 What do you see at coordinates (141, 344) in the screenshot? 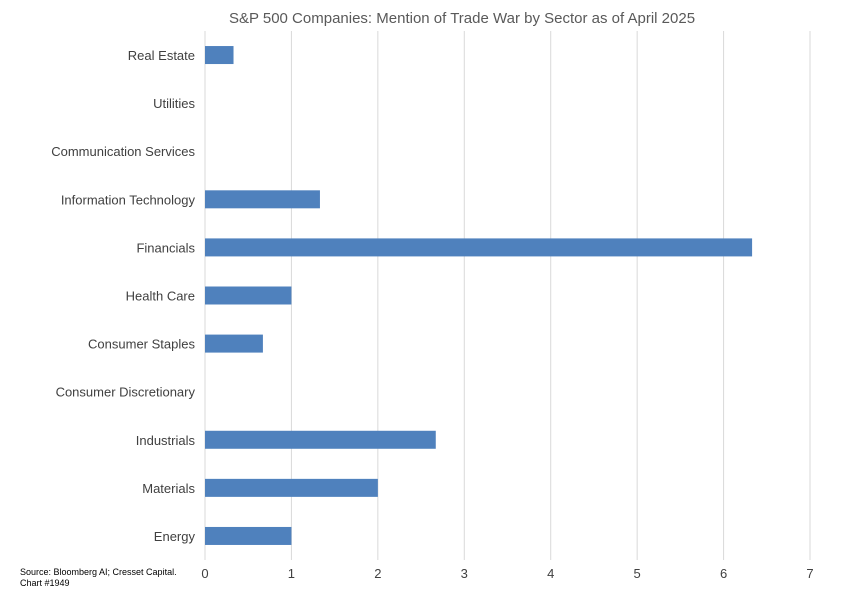
I see `category-label: Consumer Staples` at bounding box center [141, 344].